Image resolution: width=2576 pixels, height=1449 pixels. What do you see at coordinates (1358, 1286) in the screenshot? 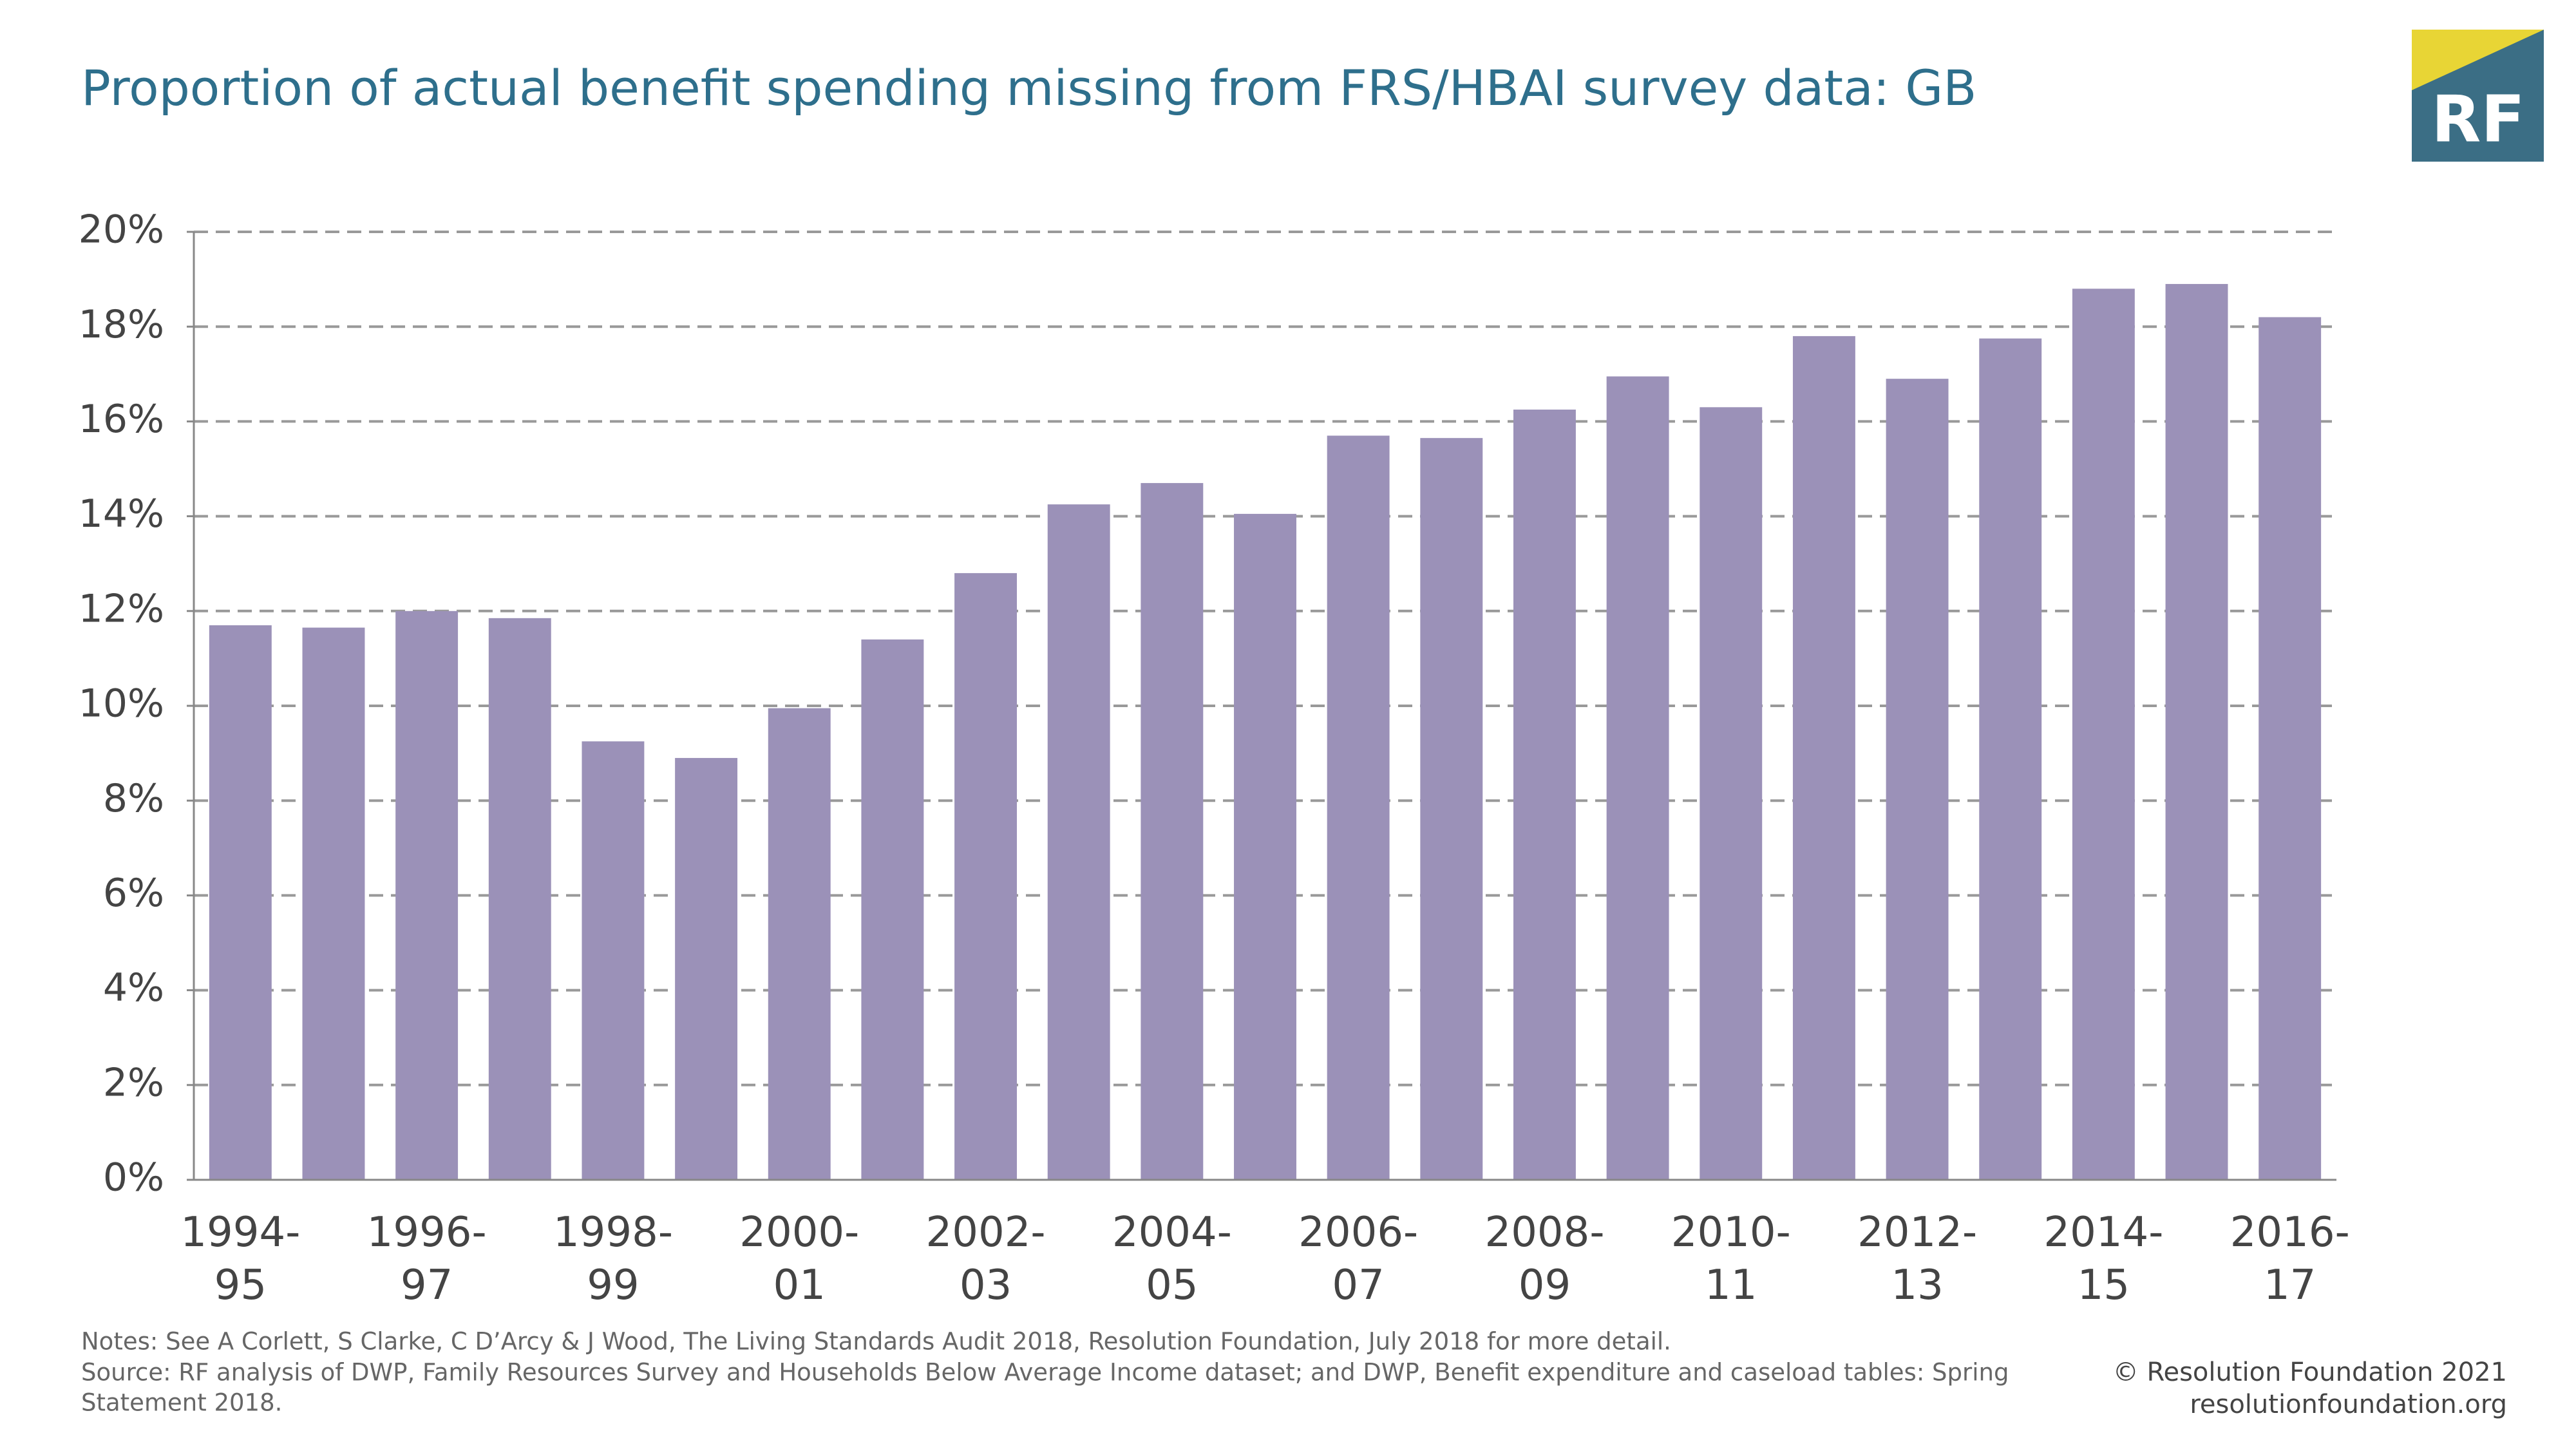
I see `x-tick-line: 07` at bounding box center [1358, 1286].